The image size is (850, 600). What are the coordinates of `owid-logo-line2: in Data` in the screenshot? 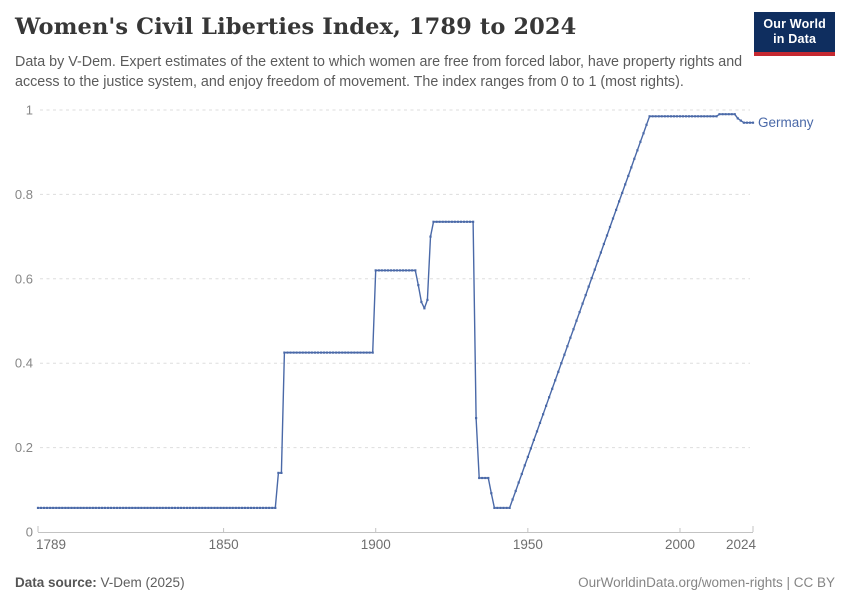 It's located at (795, 39).